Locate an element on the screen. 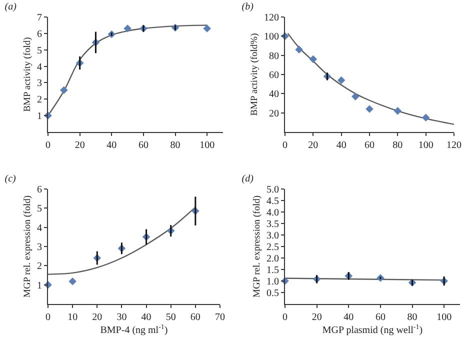 This screenshot has height=344, width=474. y-tick-label: 40 is located at coordinates (274, 94).